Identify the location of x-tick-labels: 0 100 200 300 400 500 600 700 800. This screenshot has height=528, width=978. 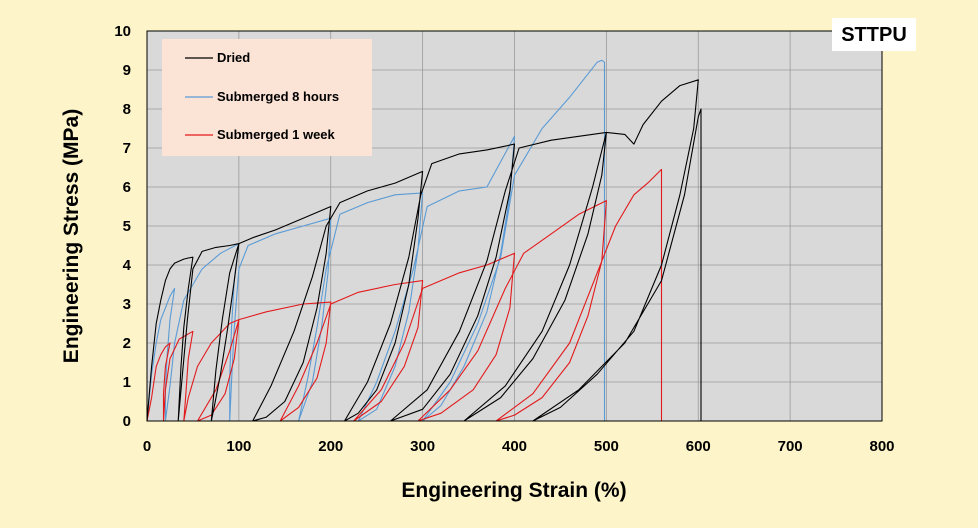
(519, 446).